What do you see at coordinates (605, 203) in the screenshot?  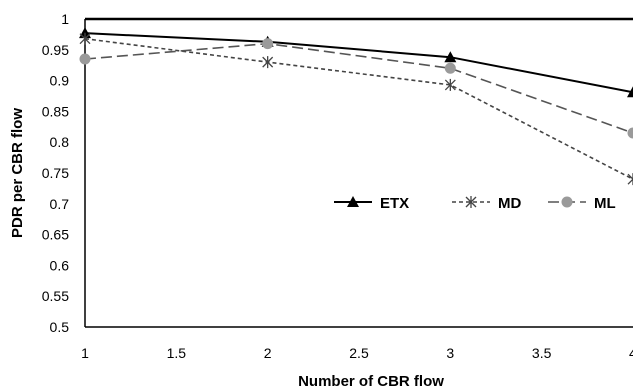 I see `legend-label-ml: ML` at bounding box center [605, 203].